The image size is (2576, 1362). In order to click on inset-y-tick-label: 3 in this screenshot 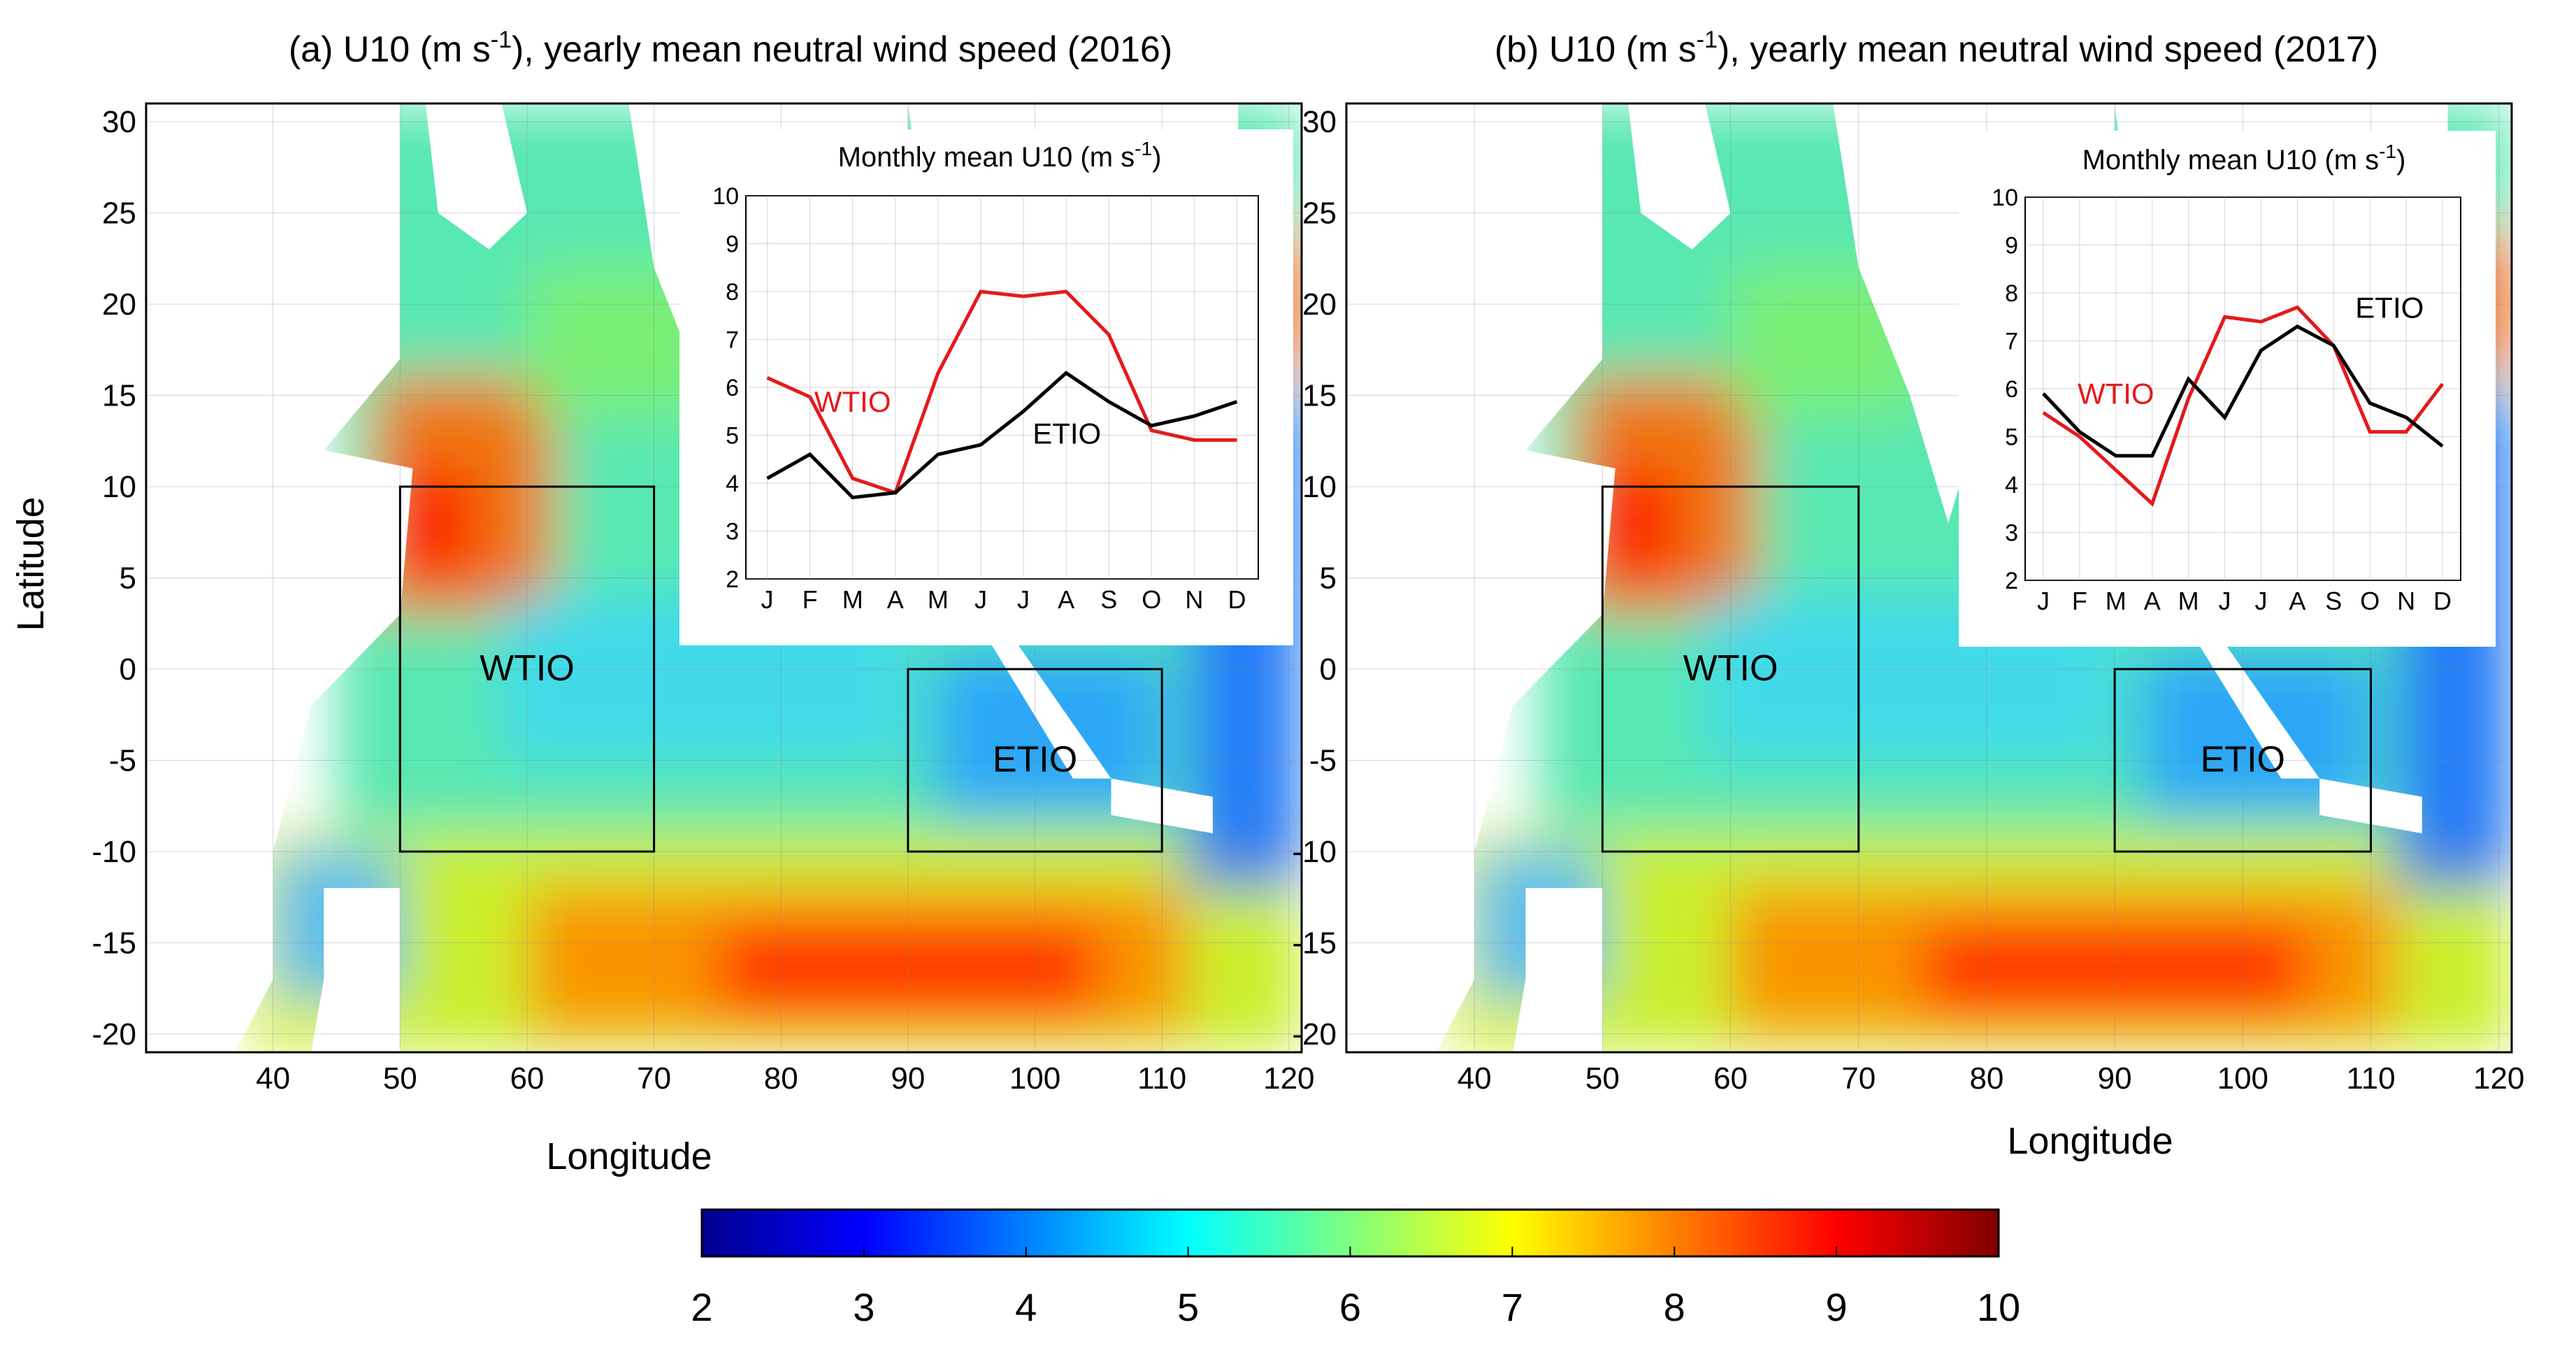, I will do `click(732, 532)`.